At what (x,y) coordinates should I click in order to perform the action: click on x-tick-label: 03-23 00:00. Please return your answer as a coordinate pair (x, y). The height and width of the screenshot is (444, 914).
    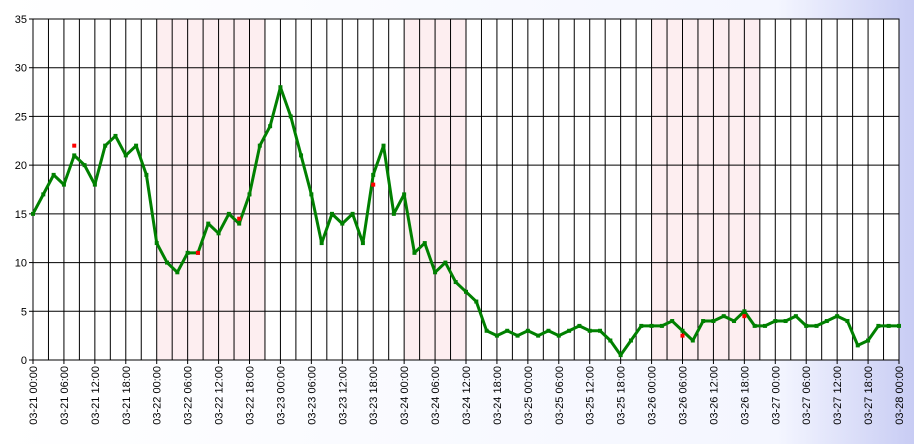
    Looking at the image, I should click on (281, 395).